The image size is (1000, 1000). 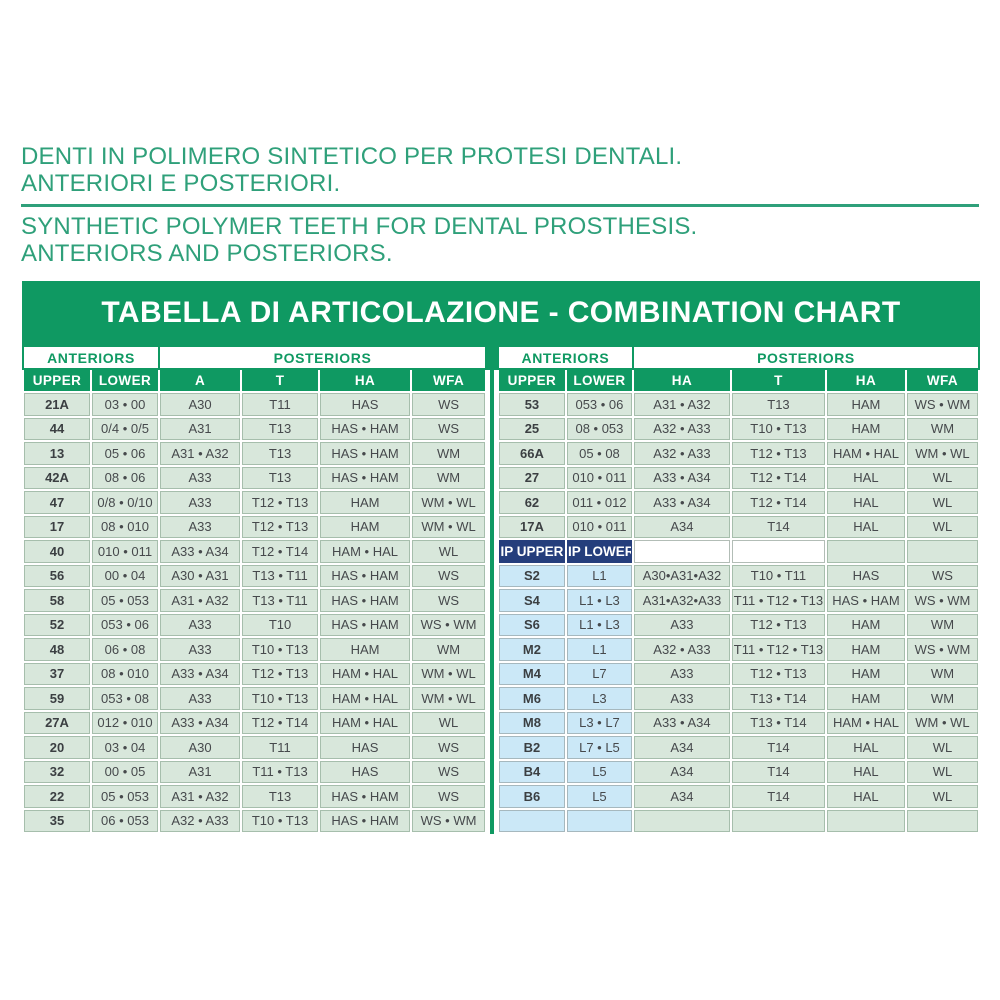 I want to click on cell: A31, so click(x=200, y=428).